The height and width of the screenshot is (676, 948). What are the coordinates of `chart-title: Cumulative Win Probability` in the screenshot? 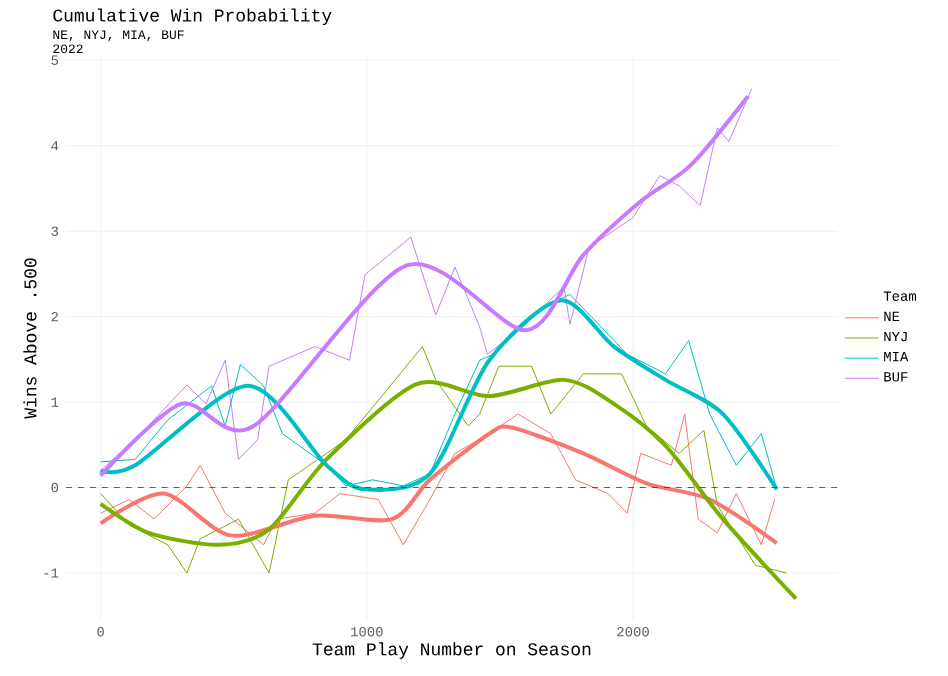 It's located at (192, 17).